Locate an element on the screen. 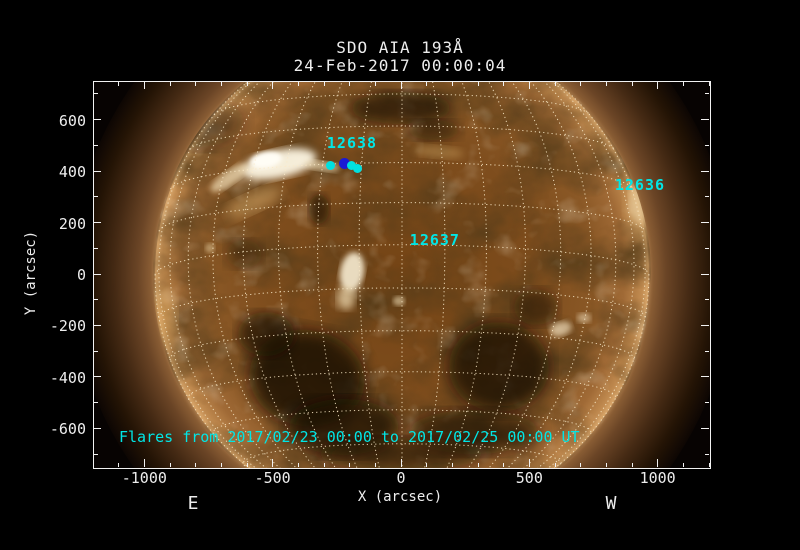 The image size is (800, 550). y-tick-label: 600 is located at coordinates (72, 120).